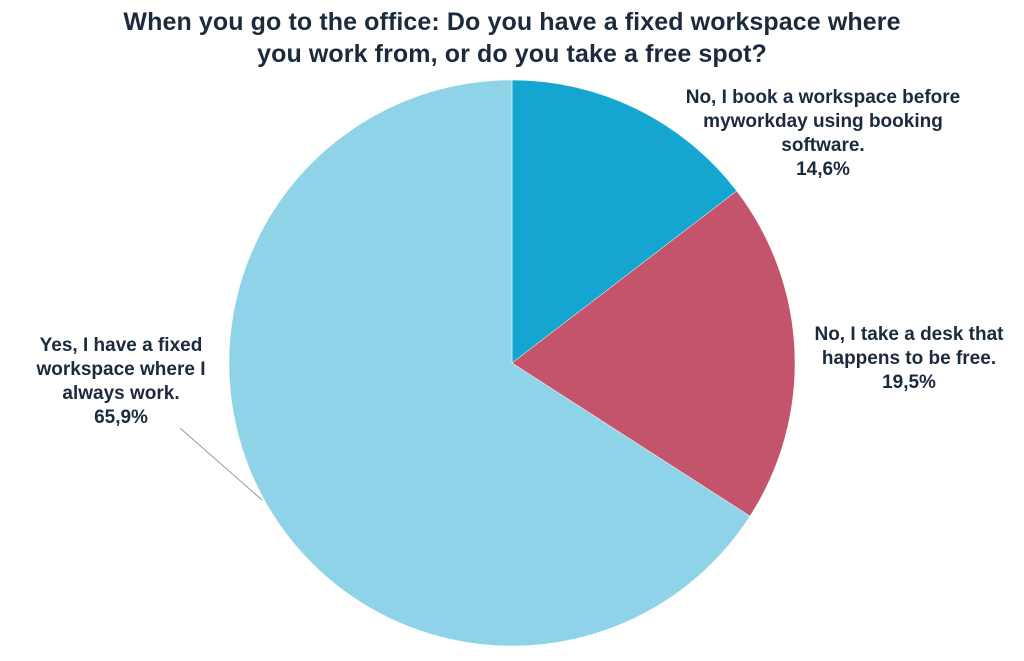 The width and height of the screenshot is (1024, 661). I want to click on slice-book-workspace, so click(624, 221).